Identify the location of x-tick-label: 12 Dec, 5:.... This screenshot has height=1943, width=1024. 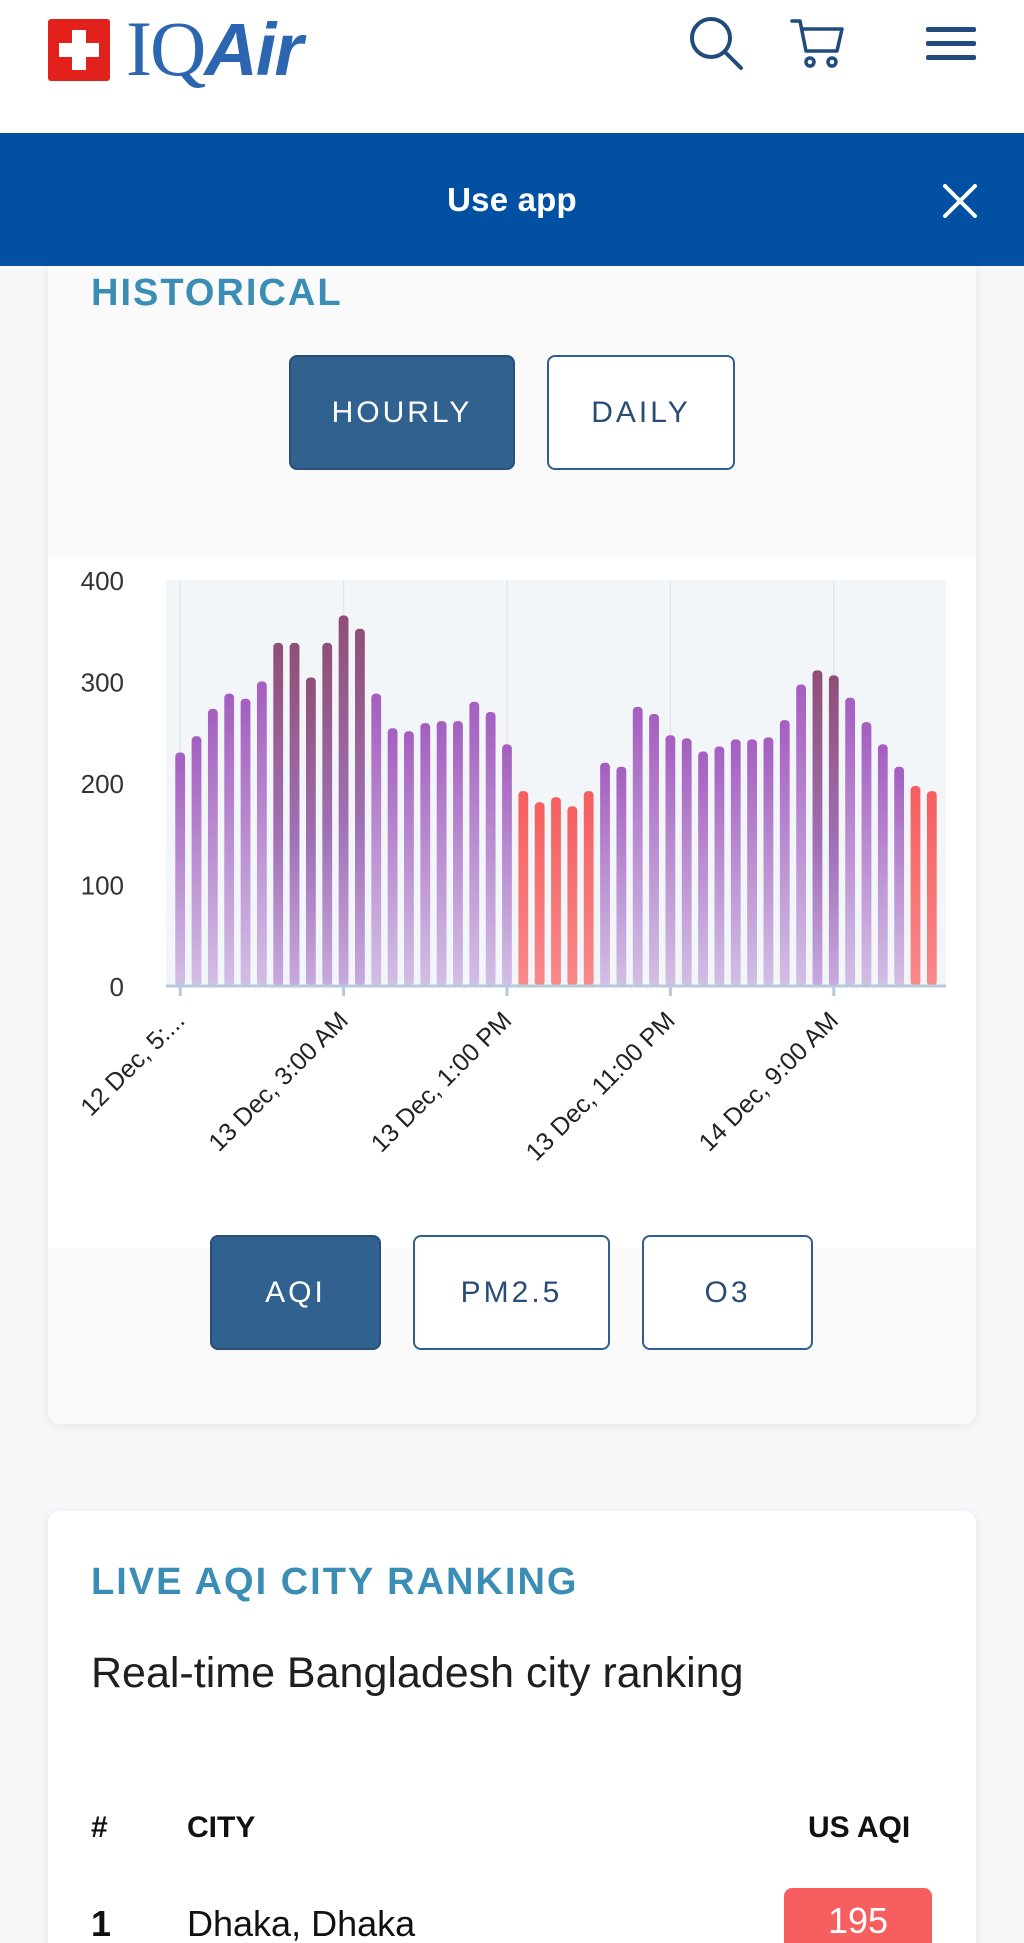
(132, 1063).